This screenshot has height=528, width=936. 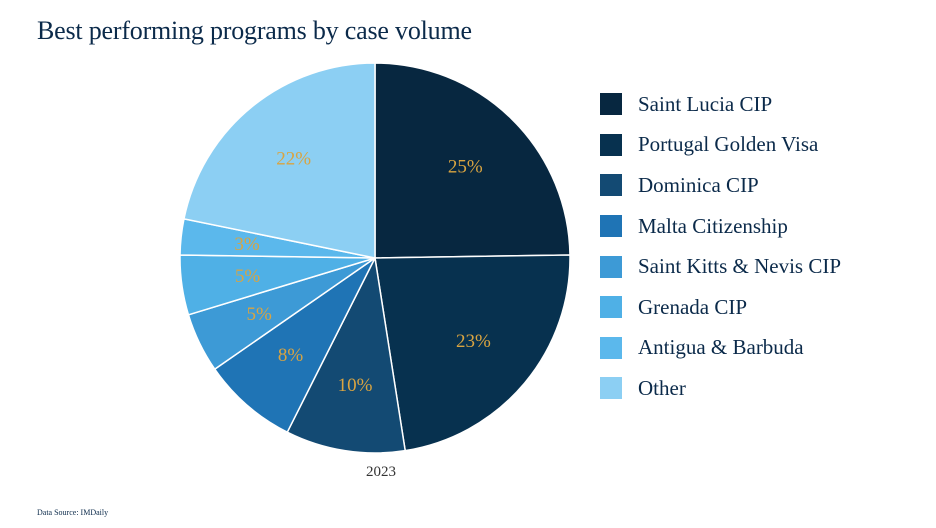 I want to click on legend-label: Antigua & Barbuda, so click(x=721, y=347).